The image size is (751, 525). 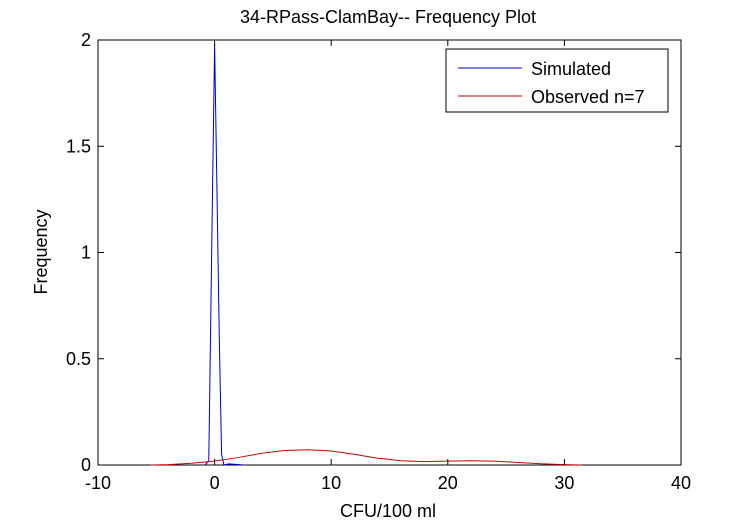 What do you see at coordinates (98, 483) in the screenshot?
I see `x-tick-label: -10` at bounding box center [98, 483].